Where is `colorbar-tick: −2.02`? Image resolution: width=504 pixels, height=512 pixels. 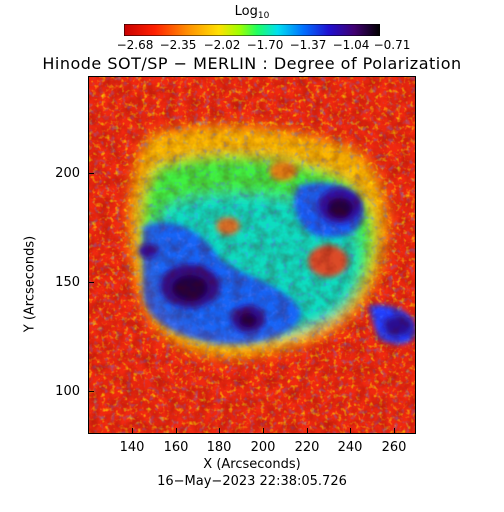 colorbar-tick: −2.02 is located at coordinates (222, 45).